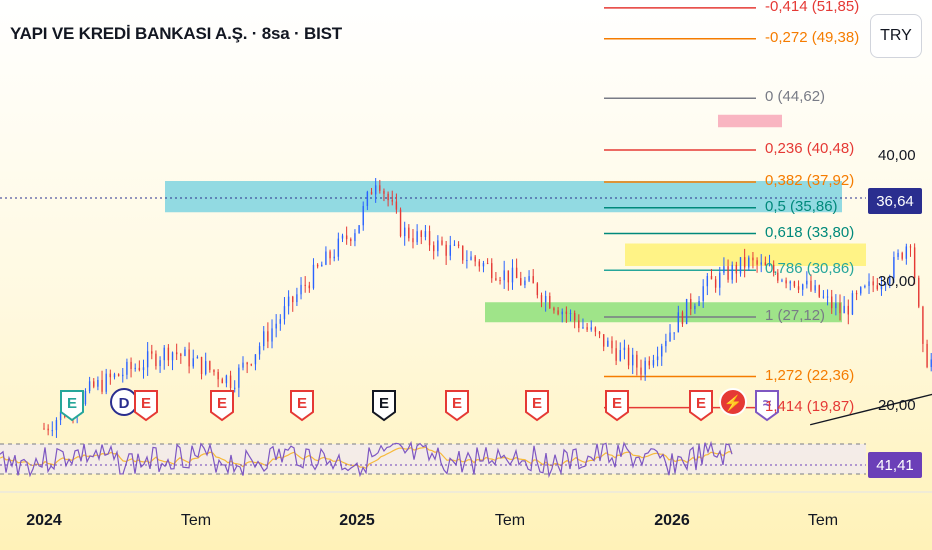 The width and height of the screenshot is (932, 550). Describe the element at coordinates (801, 206) in the screenshot. I see `fib-level-label: 0,5 (35,86)` at that location.